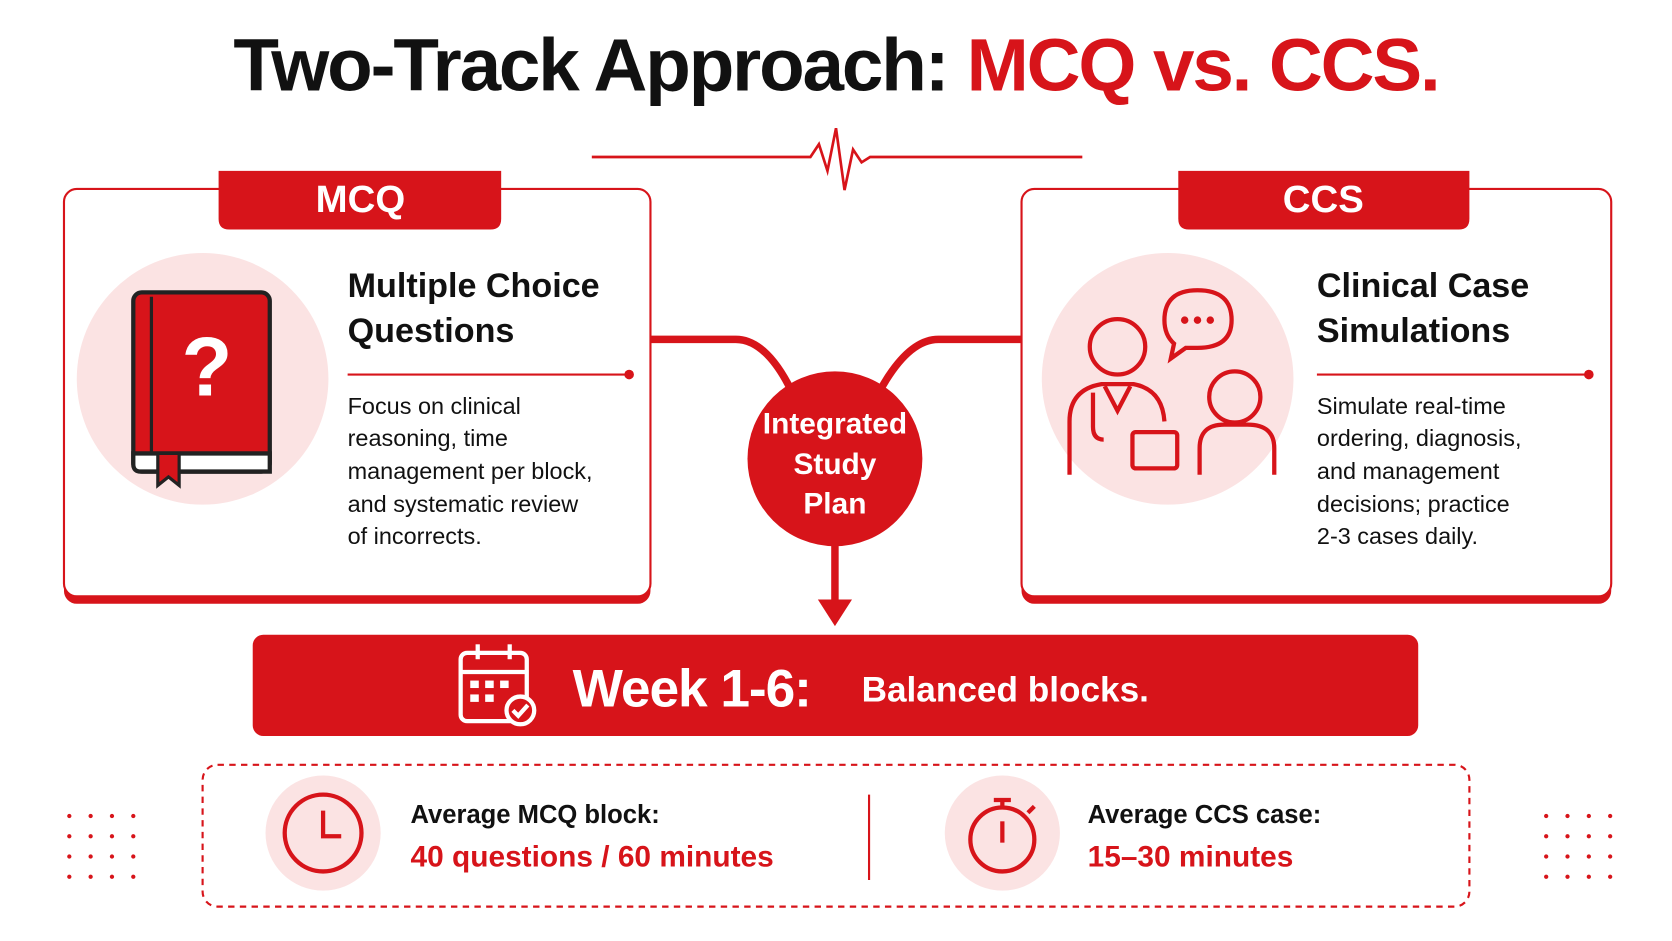 This screenshot has width=1672, height=941. What do you see at coordinates (1005, 690) in the screenshot?
I see `banner-text: Balanced blocks.` at bounding box center [1005, 690].